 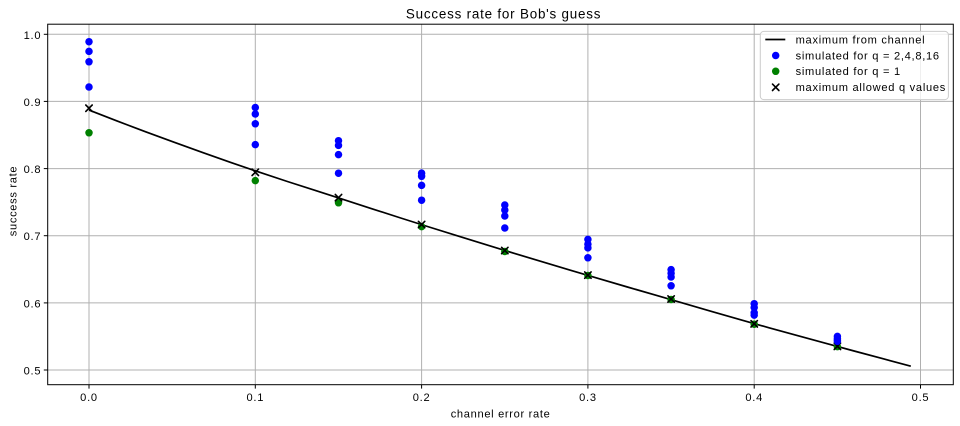 What do you see at coordinates (33, 304) in the screenshot?
I see `svg-text: 0.6` at bounding box center [33, 304].